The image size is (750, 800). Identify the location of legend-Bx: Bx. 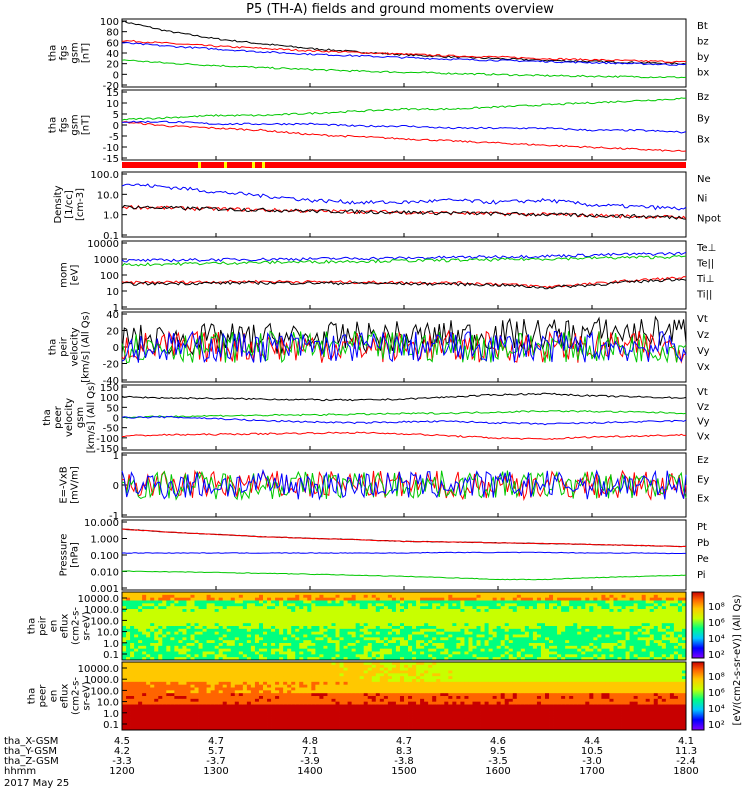
(703, 140).